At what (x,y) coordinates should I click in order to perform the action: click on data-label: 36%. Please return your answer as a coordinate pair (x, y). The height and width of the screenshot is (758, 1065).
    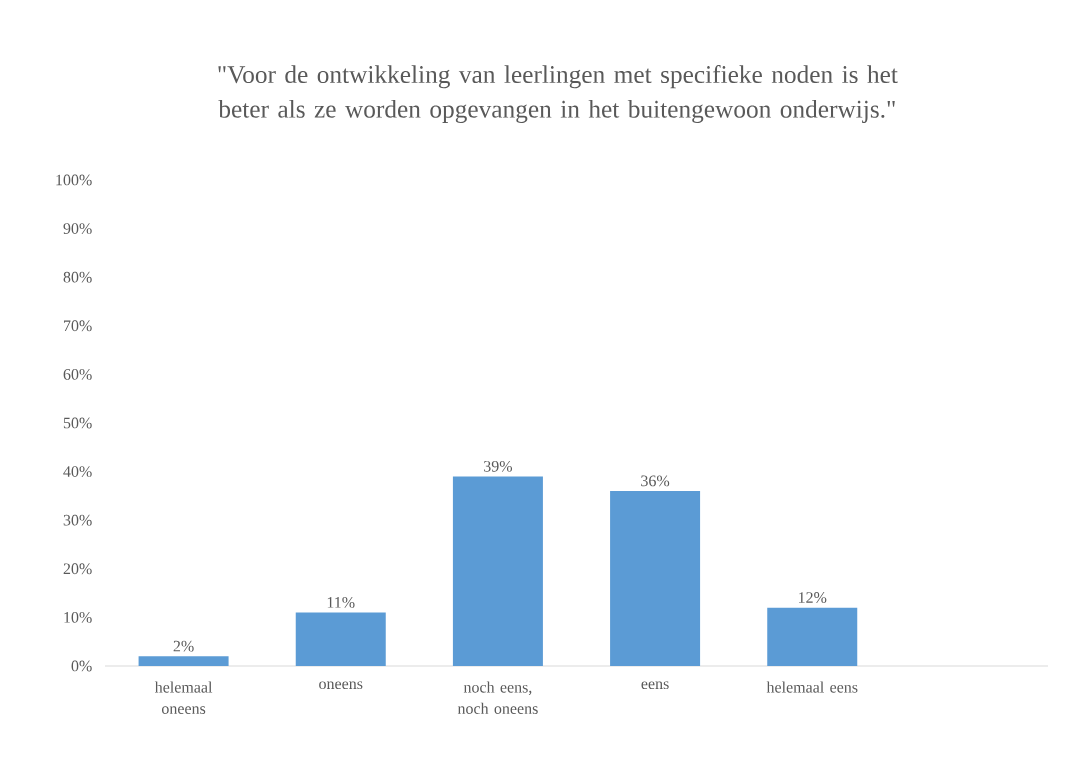
    Looking at the image, I should click on (655, 481).